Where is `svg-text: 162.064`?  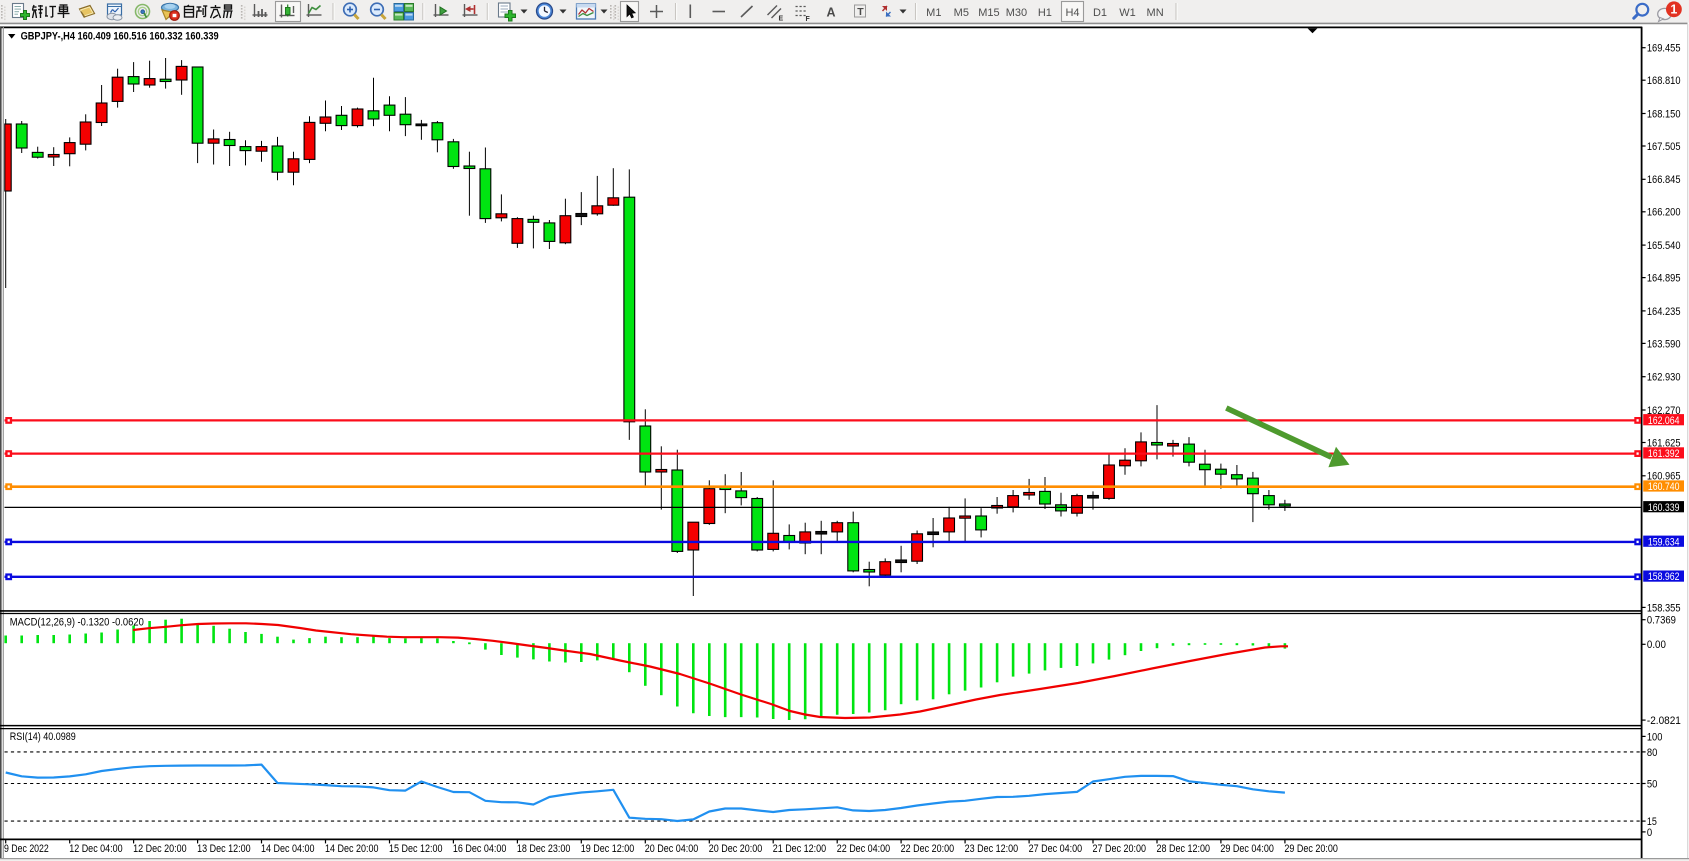
svg-text: 162.064 is located at coordinates (1664, 421).